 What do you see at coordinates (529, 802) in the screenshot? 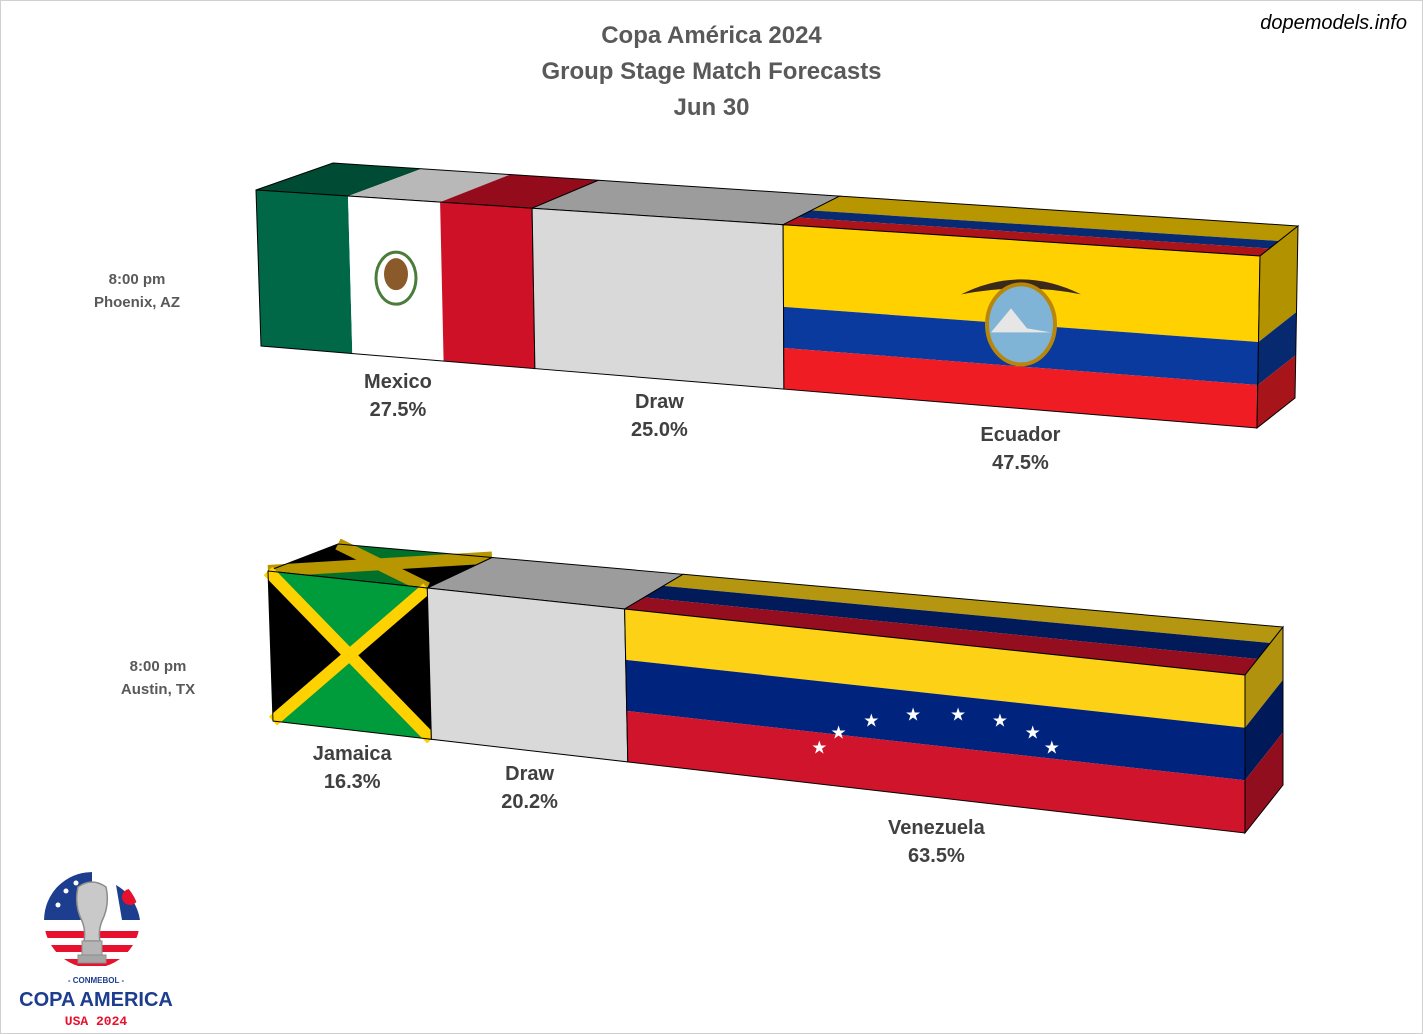
I see `label-draw-value: 20.2%` at bounding box center [529, 802].